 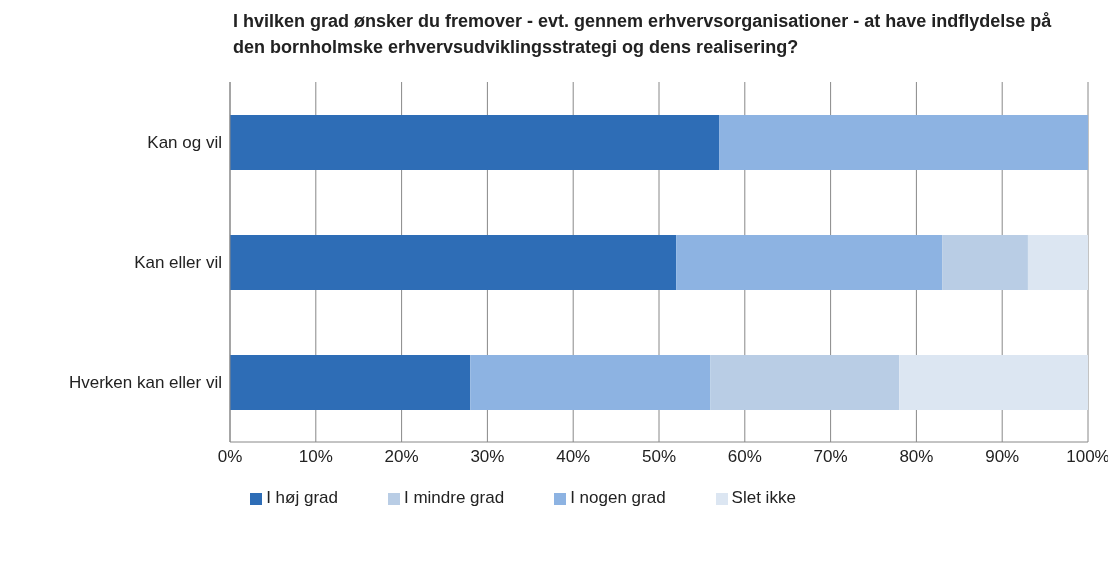 I want to click on legend-label: I nogen grad, so click(x=618, y=497).